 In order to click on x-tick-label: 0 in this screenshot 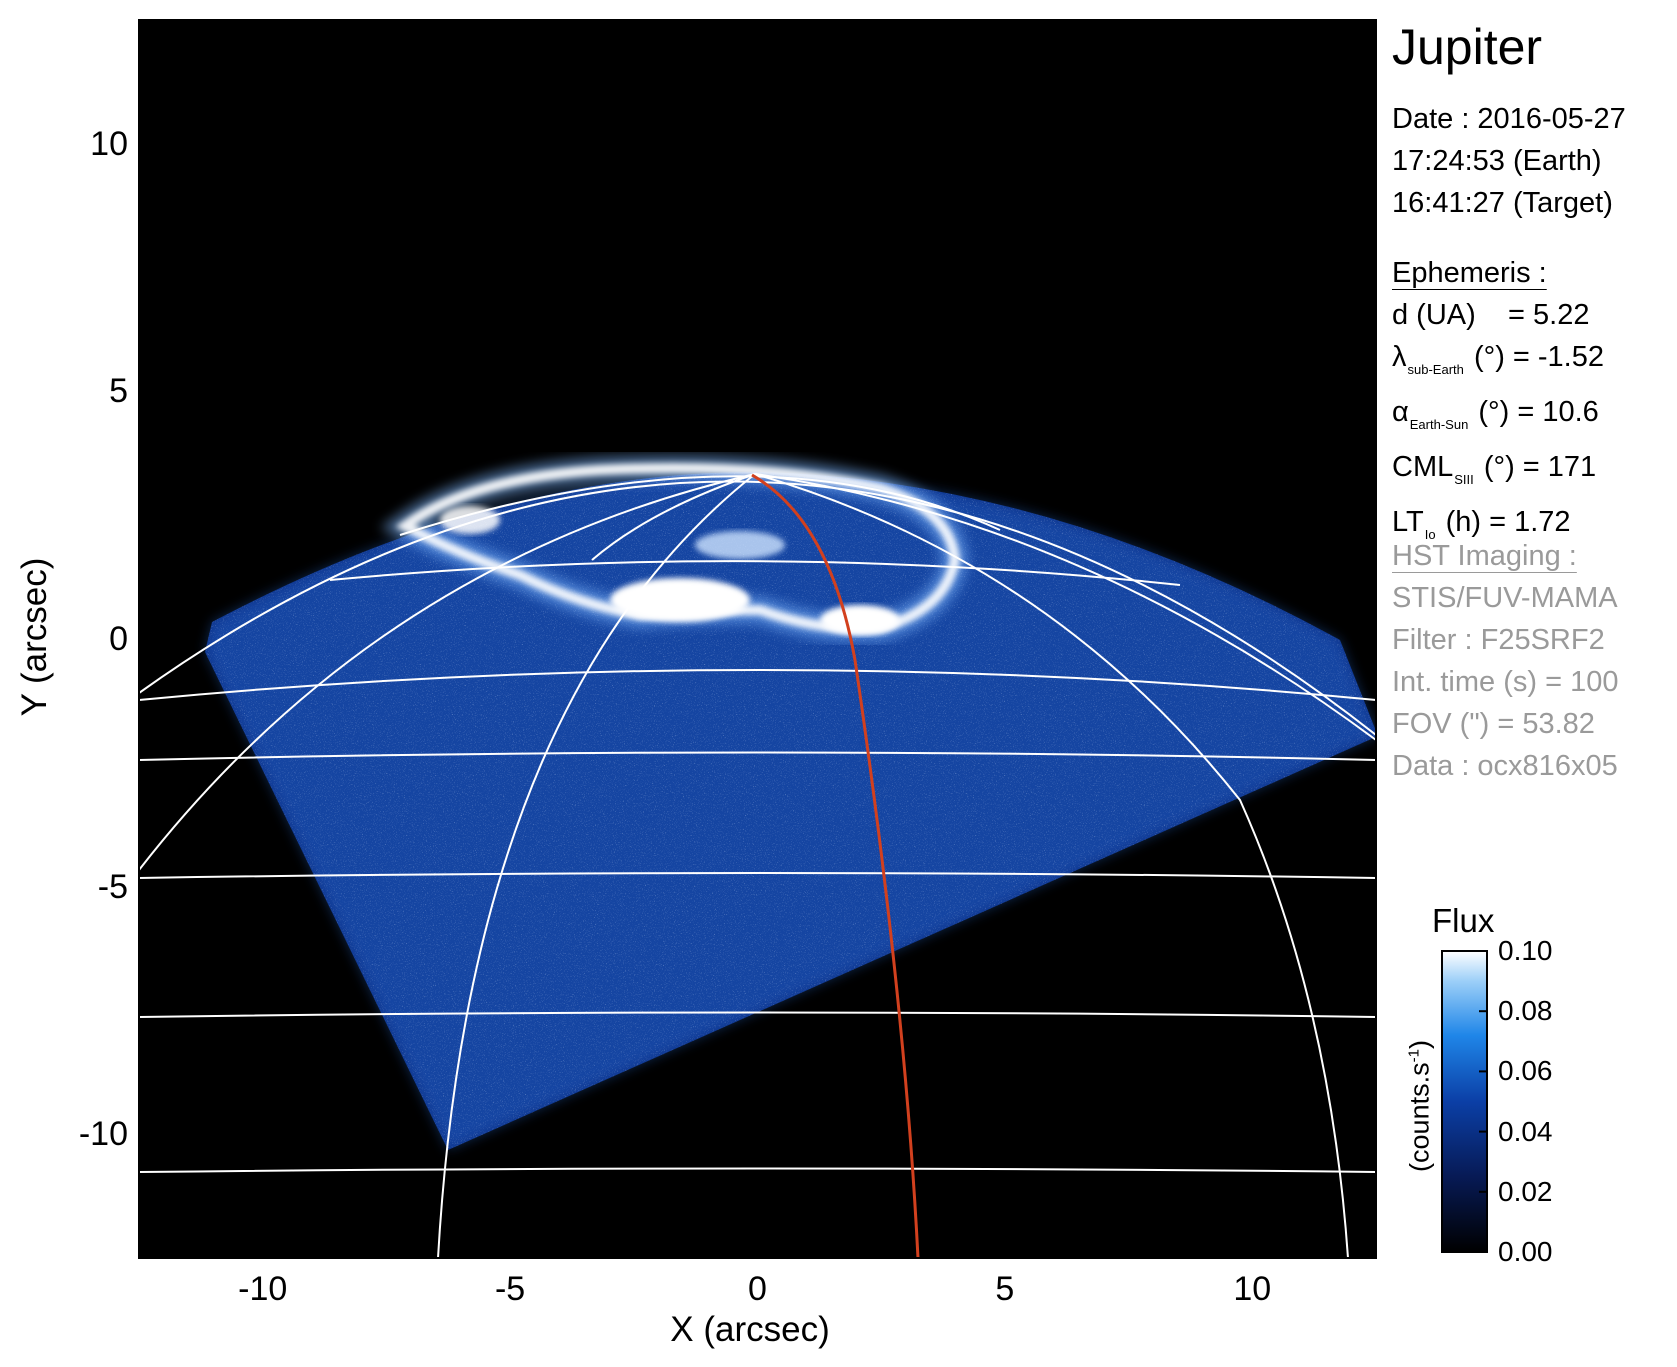, I will do `click(757, 1289)`.